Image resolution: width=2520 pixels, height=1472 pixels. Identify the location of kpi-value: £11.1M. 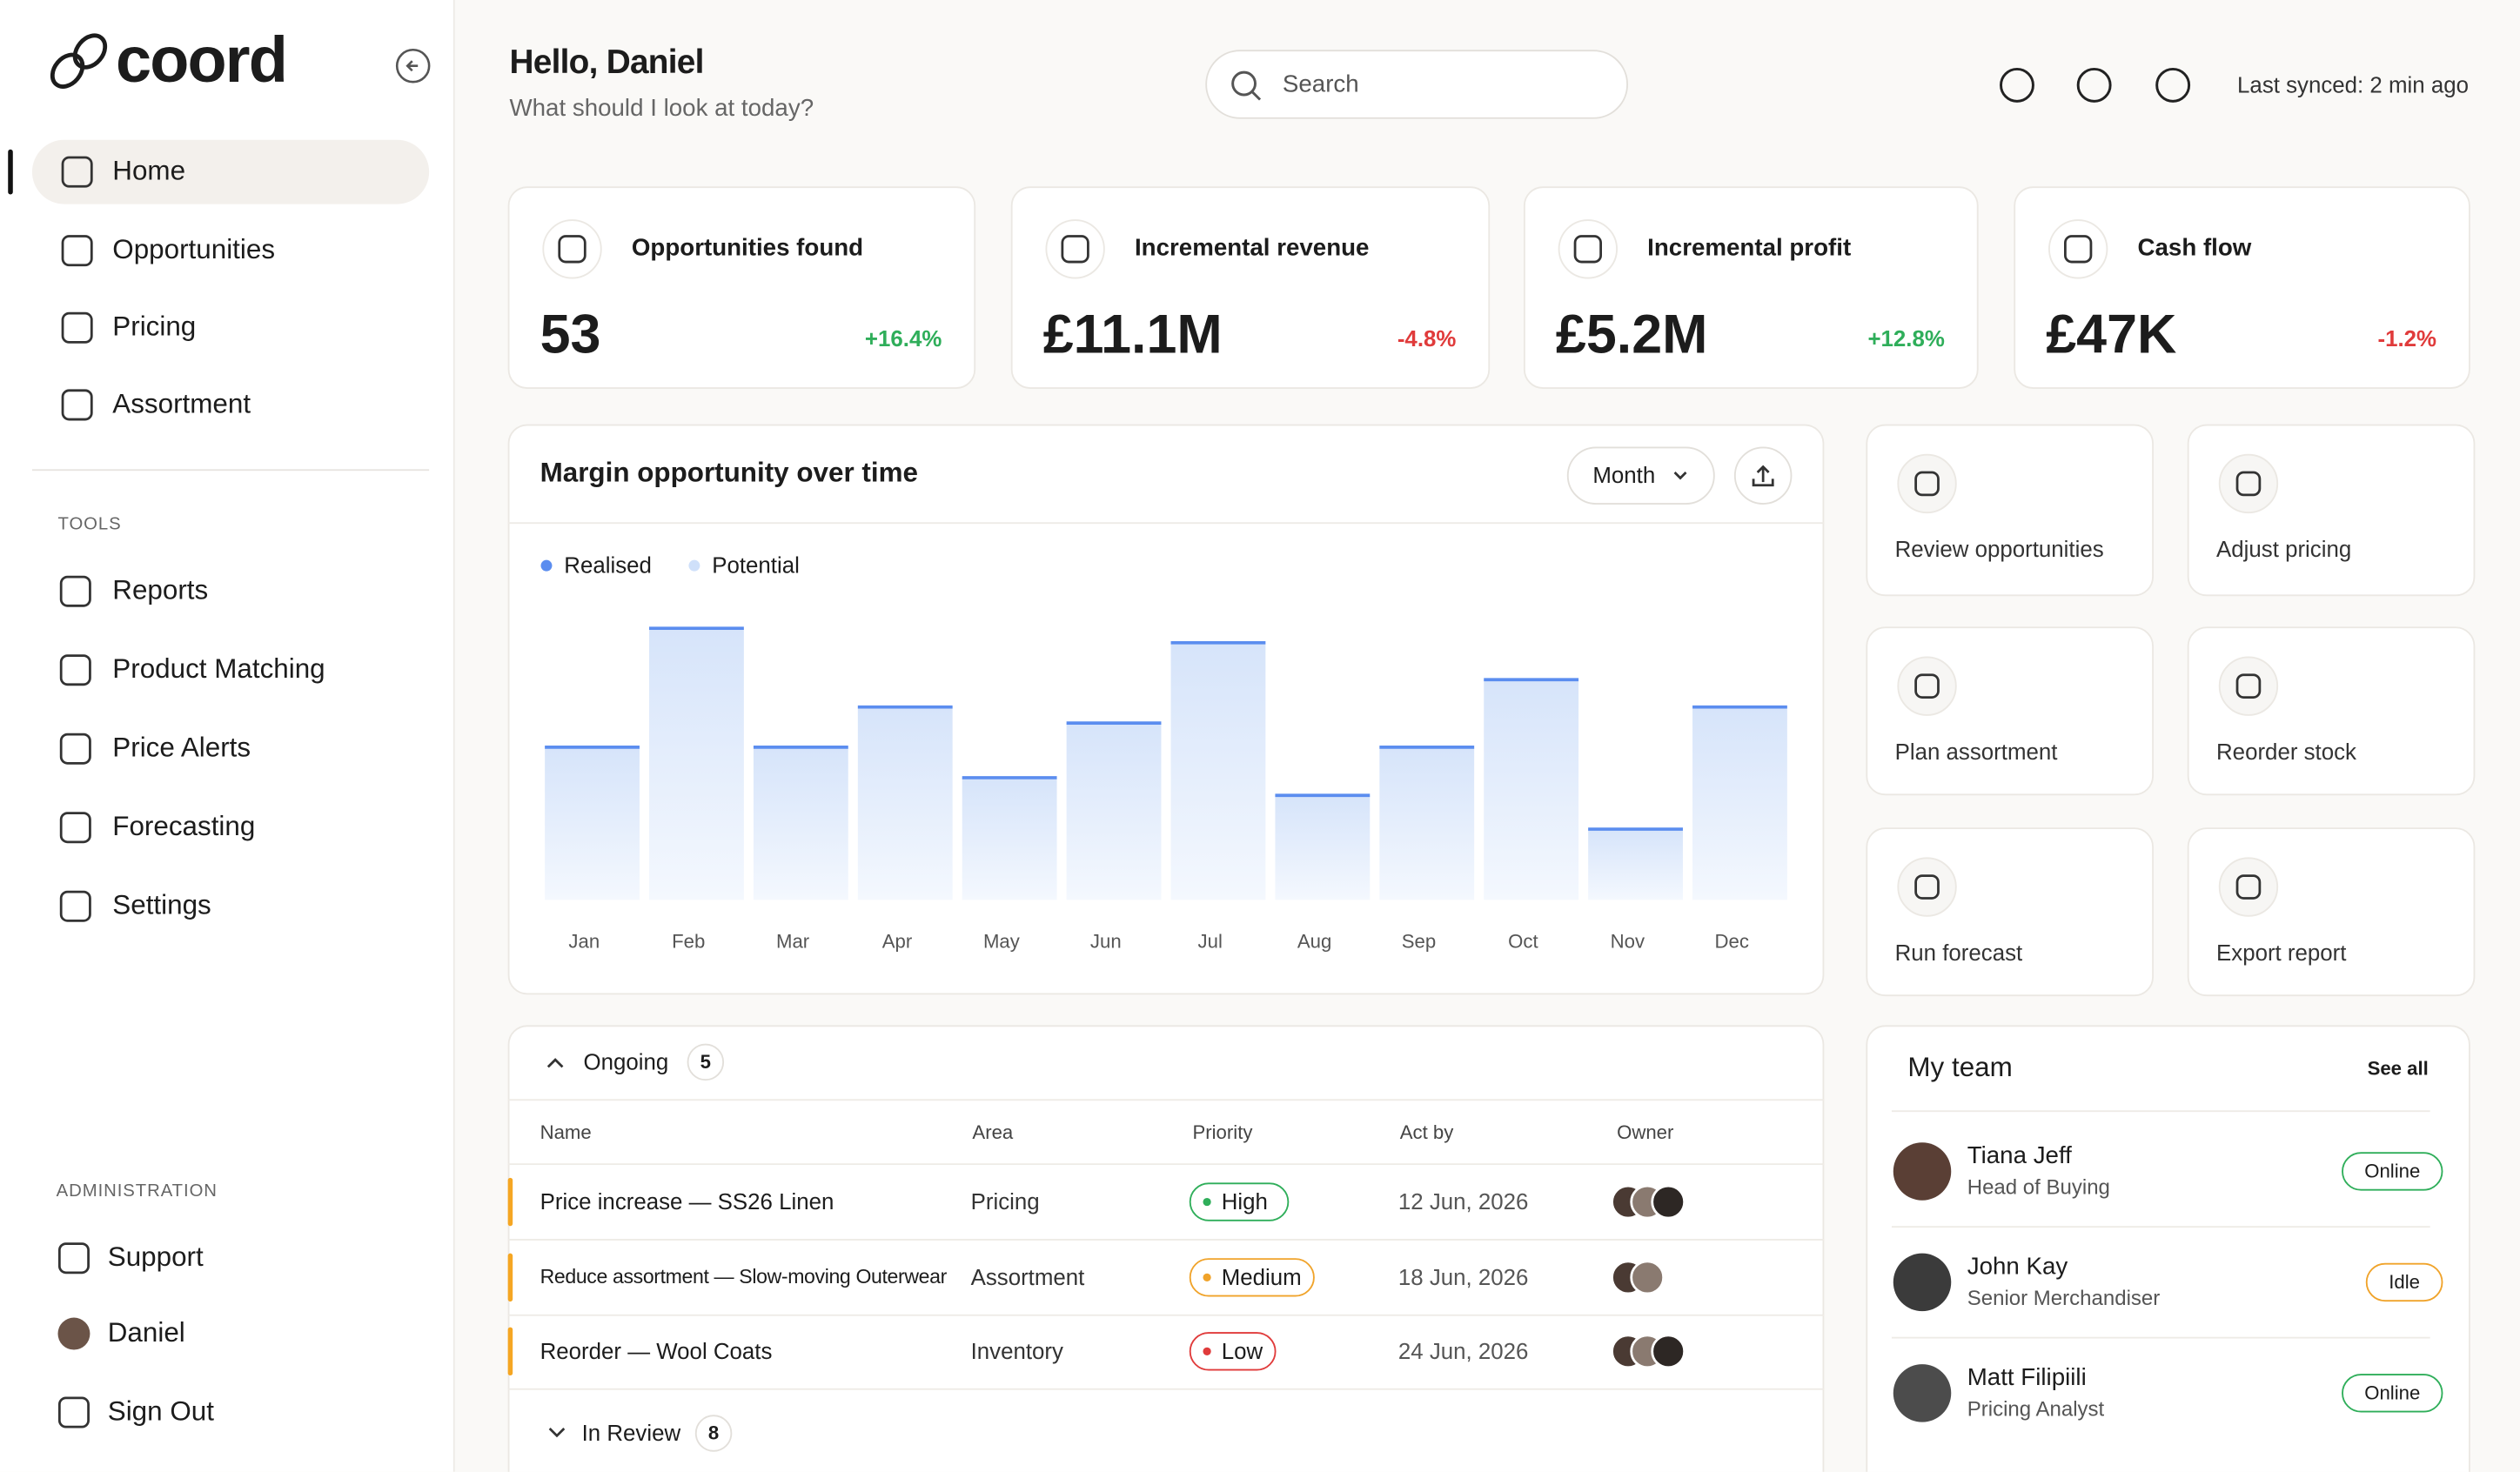
(1132, 335).